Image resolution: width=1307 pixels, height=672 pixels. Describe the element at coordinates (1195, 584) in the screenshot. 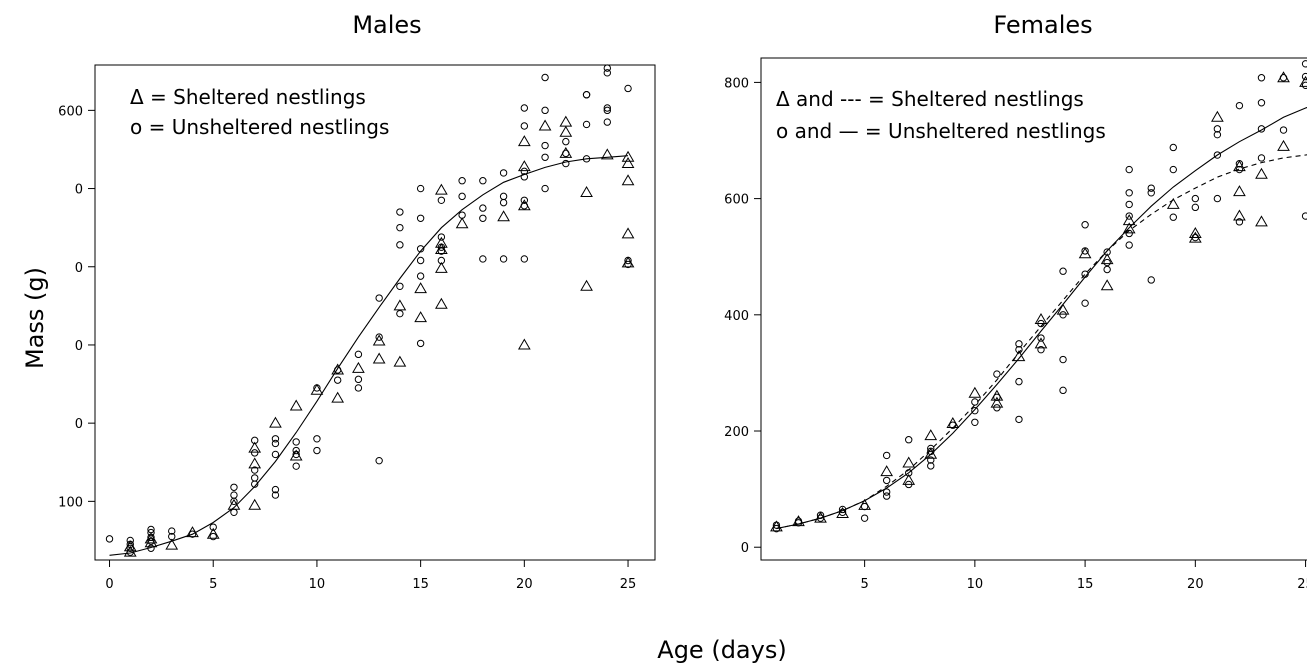

I see `x-tick-label: 20` at that location.